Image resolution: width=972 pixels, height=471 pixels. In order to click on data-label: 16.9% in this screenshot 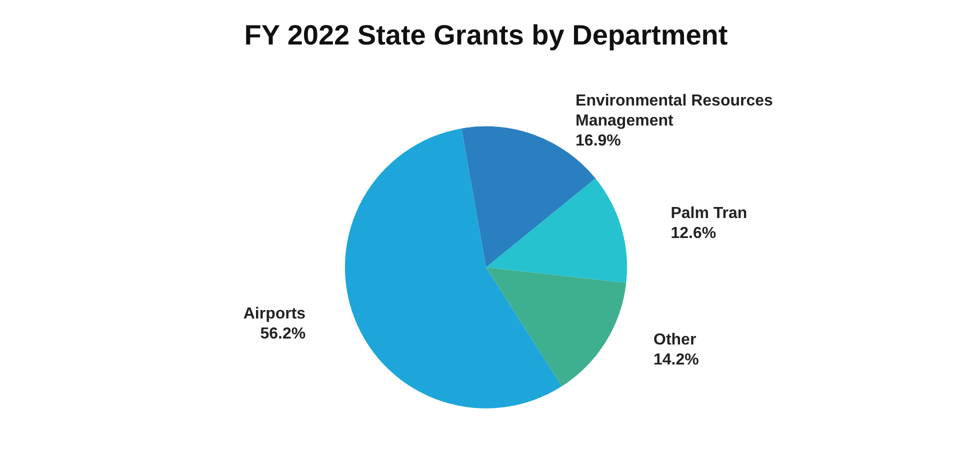, I will do `click(598, 141)`.